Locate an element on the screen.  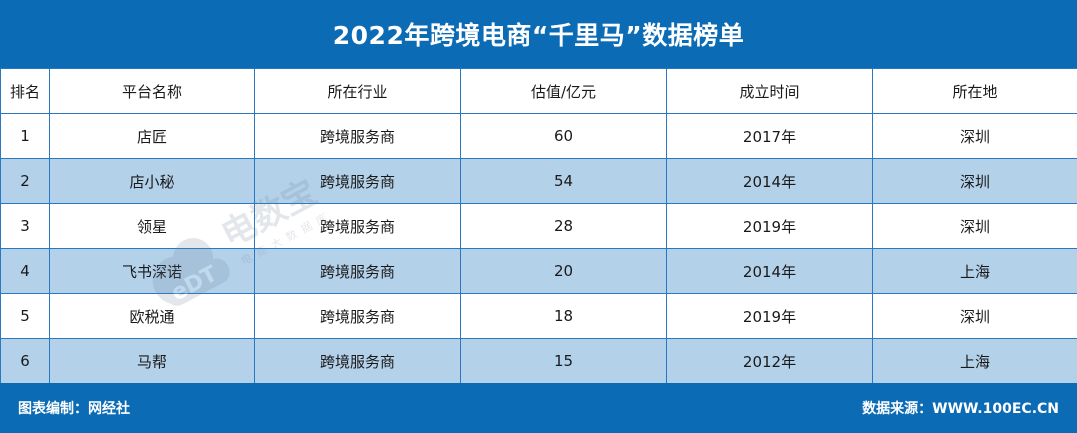
table-row: 3 领星 跨境服务商 28 2019年 深圳 is located at coordinates (538, 226).